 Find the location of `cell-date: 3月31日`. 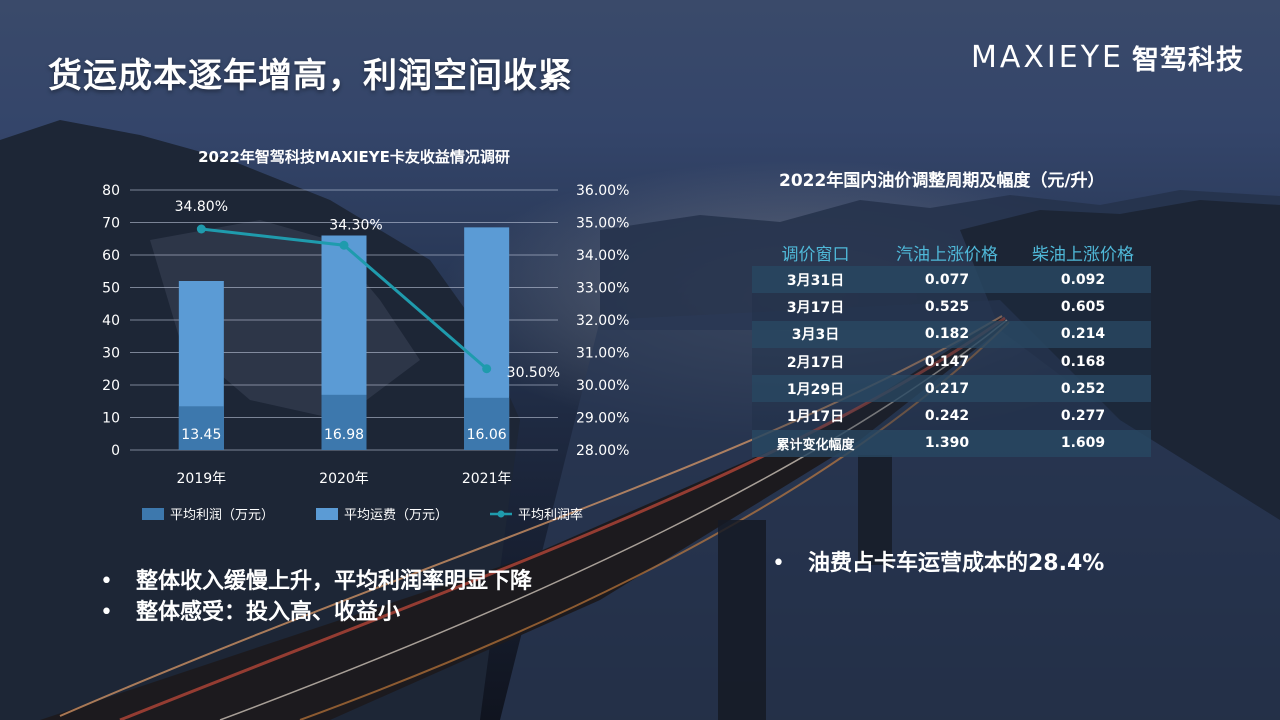

cell-date: 3月31日 is located at coordinates (815, 280).